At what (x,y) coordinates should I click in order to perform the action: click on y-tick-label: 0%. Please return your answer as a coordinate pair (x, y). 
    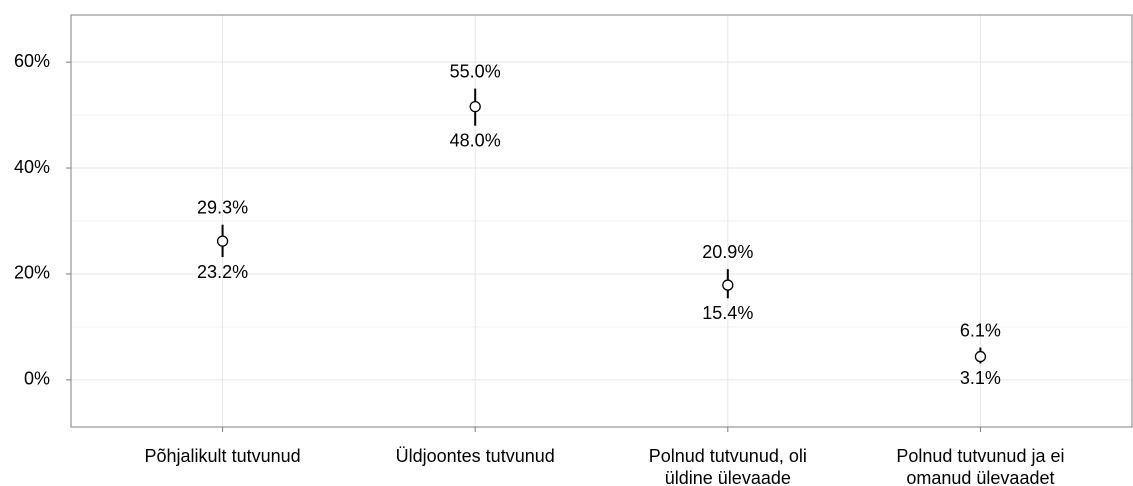
    Looking at the image, I should click on (37, 379).